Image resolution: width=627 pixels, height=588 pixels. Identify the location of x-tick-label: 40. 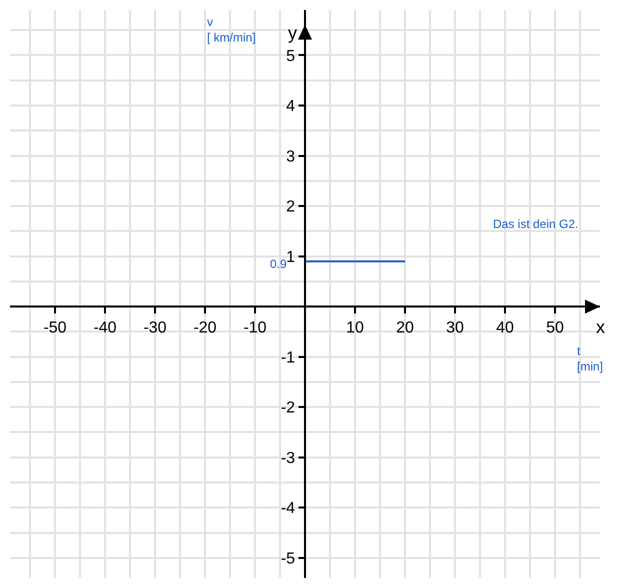
(505, 328).